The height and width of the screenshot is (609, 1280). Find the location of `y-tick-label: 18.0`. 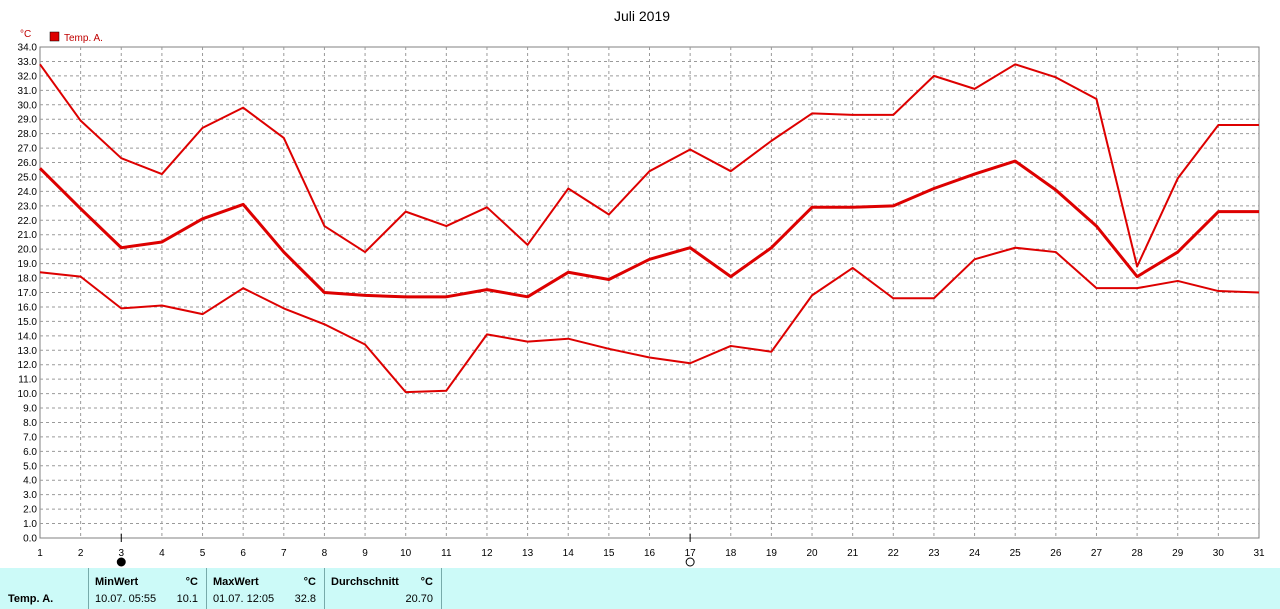

y-tick-label: 18.0 is located at coordinates (28, 279).